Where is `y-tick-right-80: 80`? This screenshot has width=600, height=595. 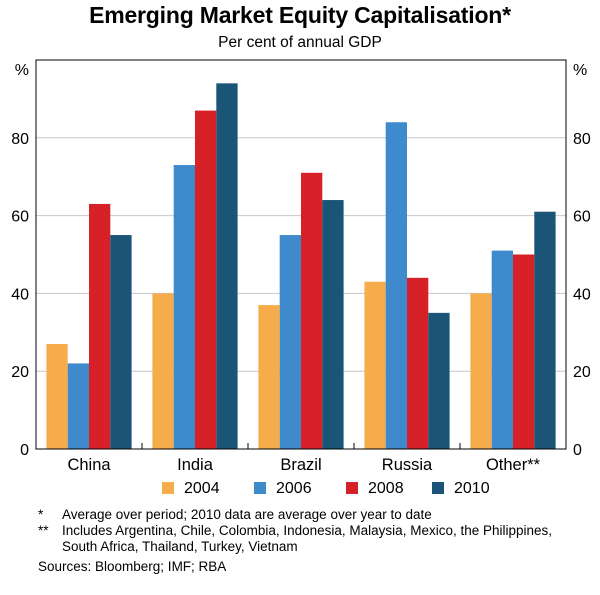 y-tick-right-80: 80 is located at coordinates (582, 139).